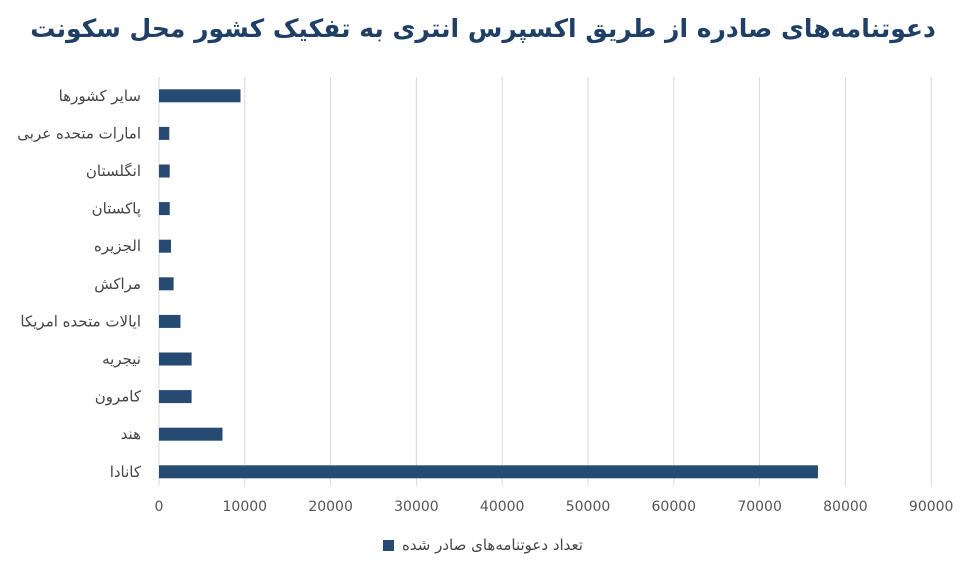  I want to click on category-label: ایالات متحده امریکا, so click(80, 321).